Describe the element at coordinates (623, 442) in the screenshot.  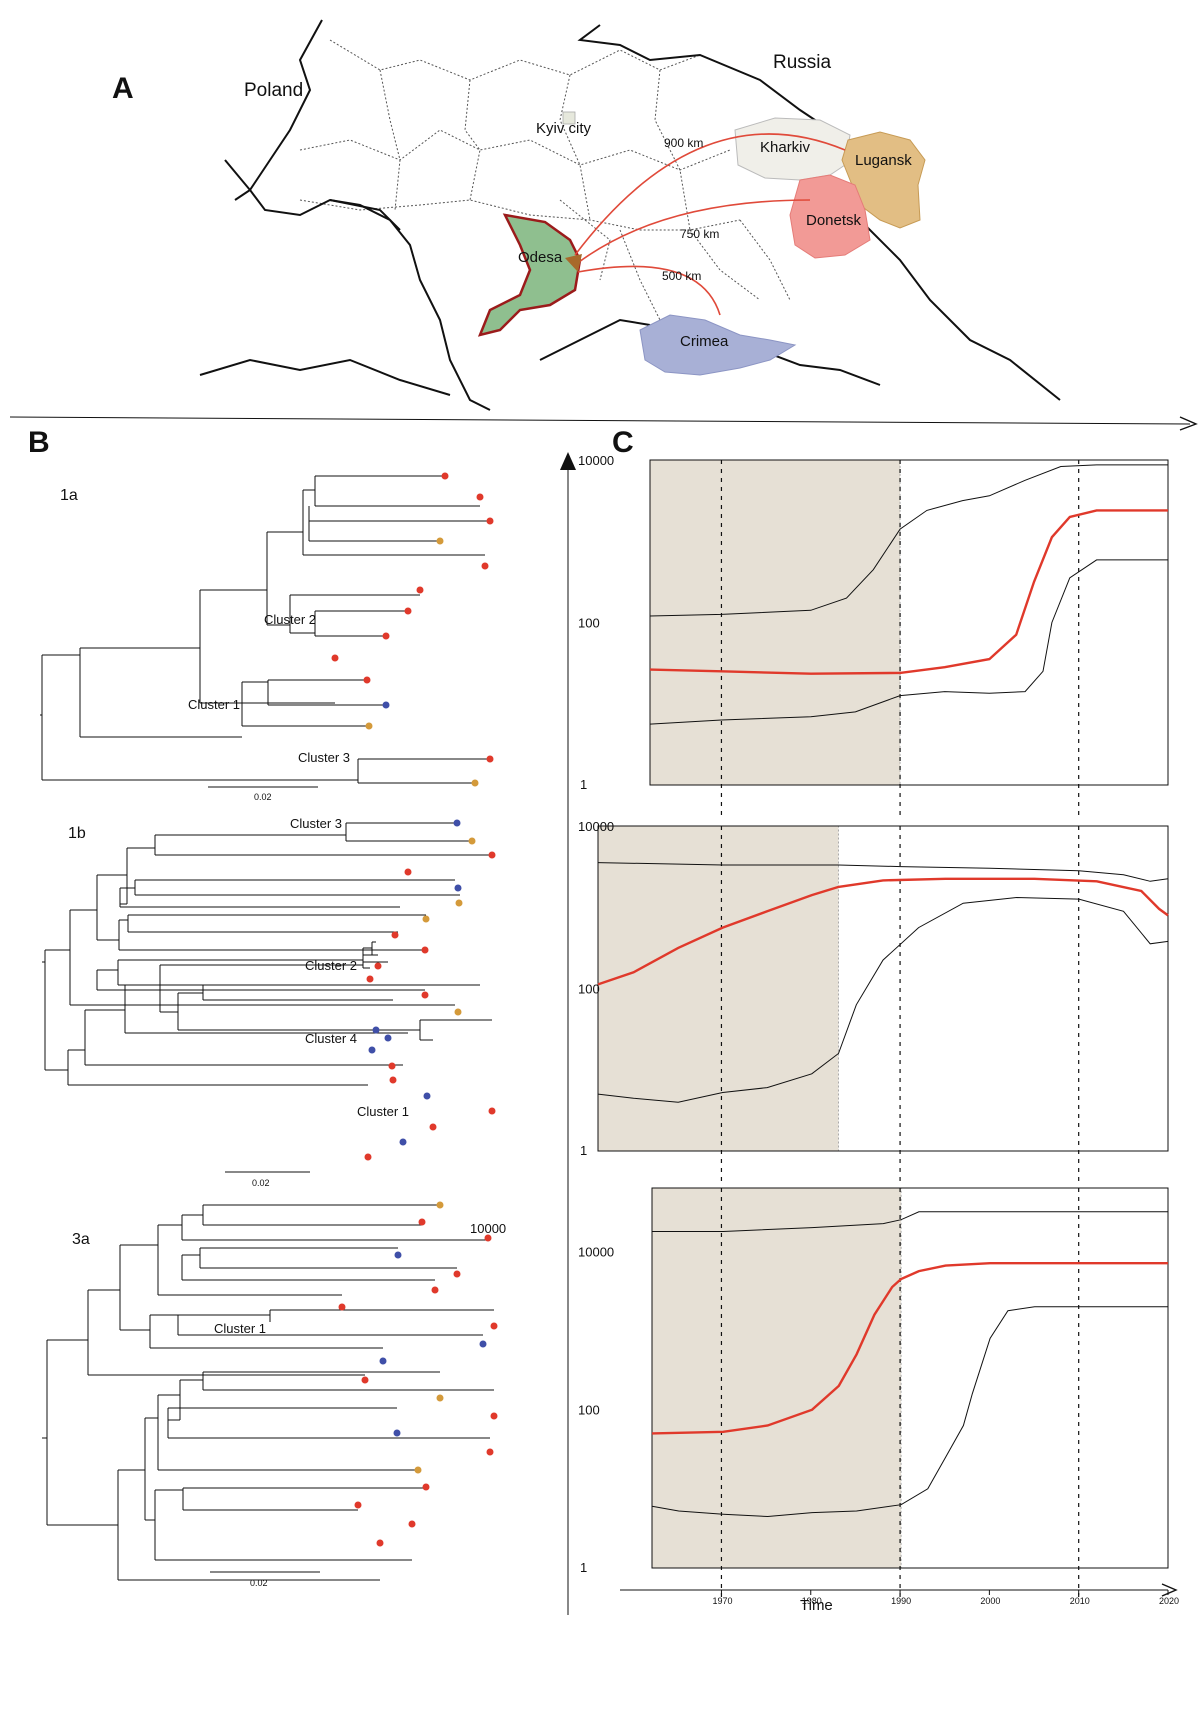
I see `panel-label-c: C` at that location.